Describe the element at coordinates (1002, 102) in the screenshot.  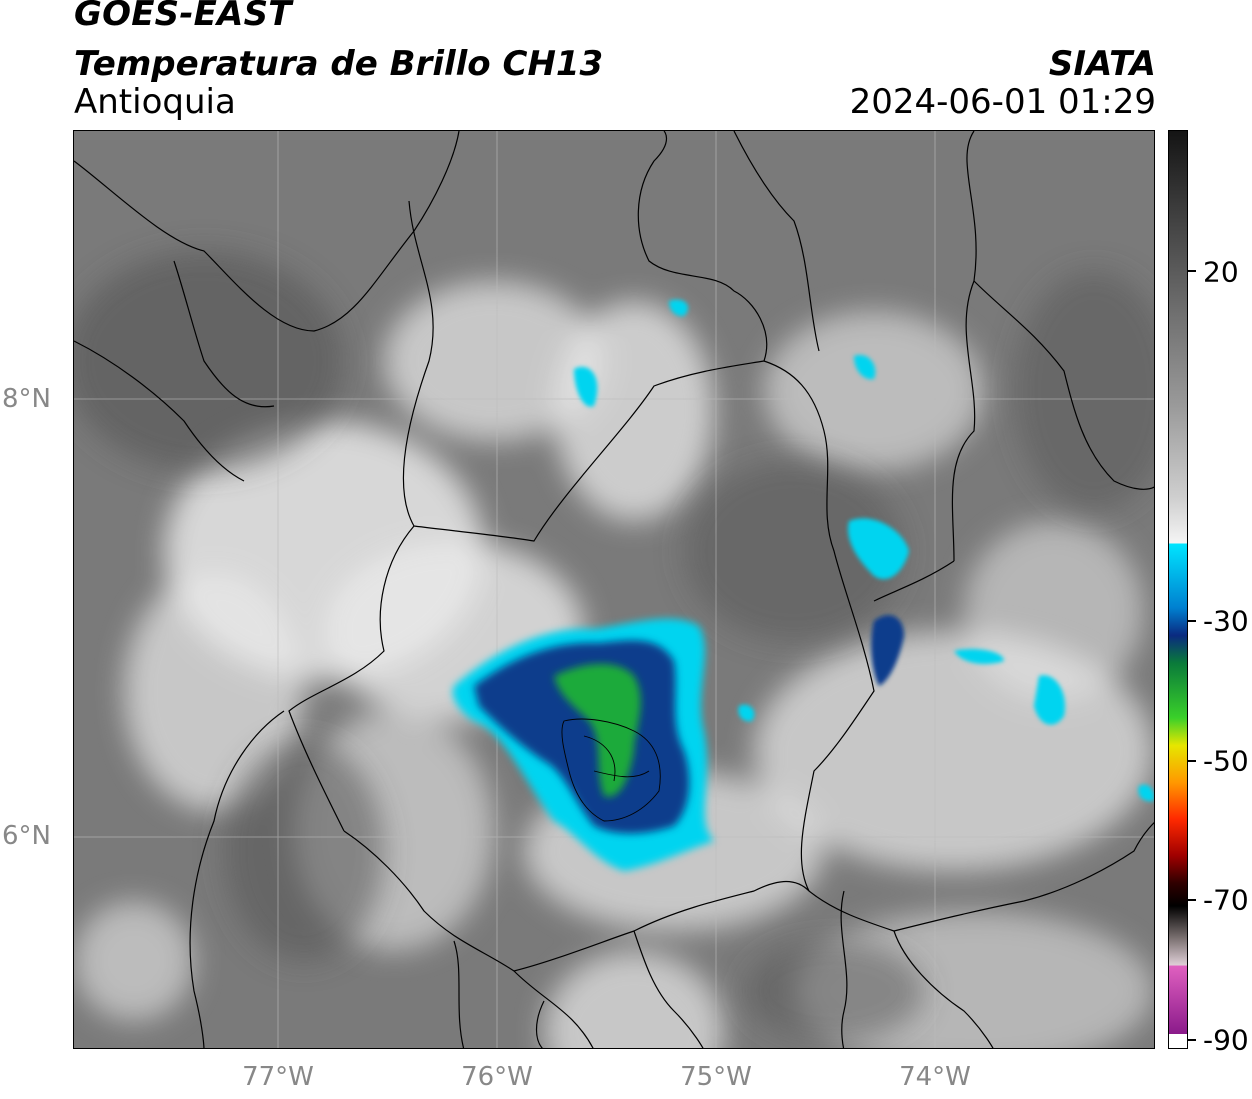
I see `title-datetime: 2024-06-01 01:29` at that location.